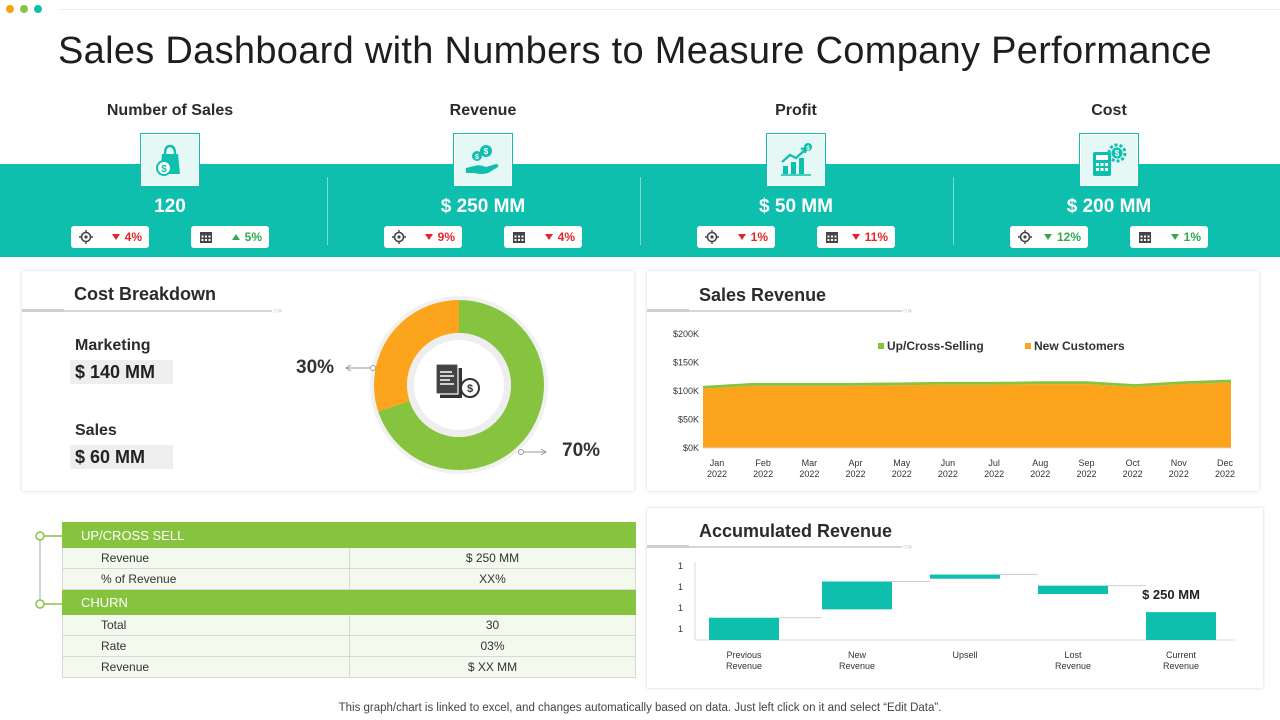 The width and height of the screenshot is (1280, 720). What do you see at coordinates (1073, 660) in the screenshot?
I see `x-tick-label: Lost Revenue` at bounding box center [1073, 660].